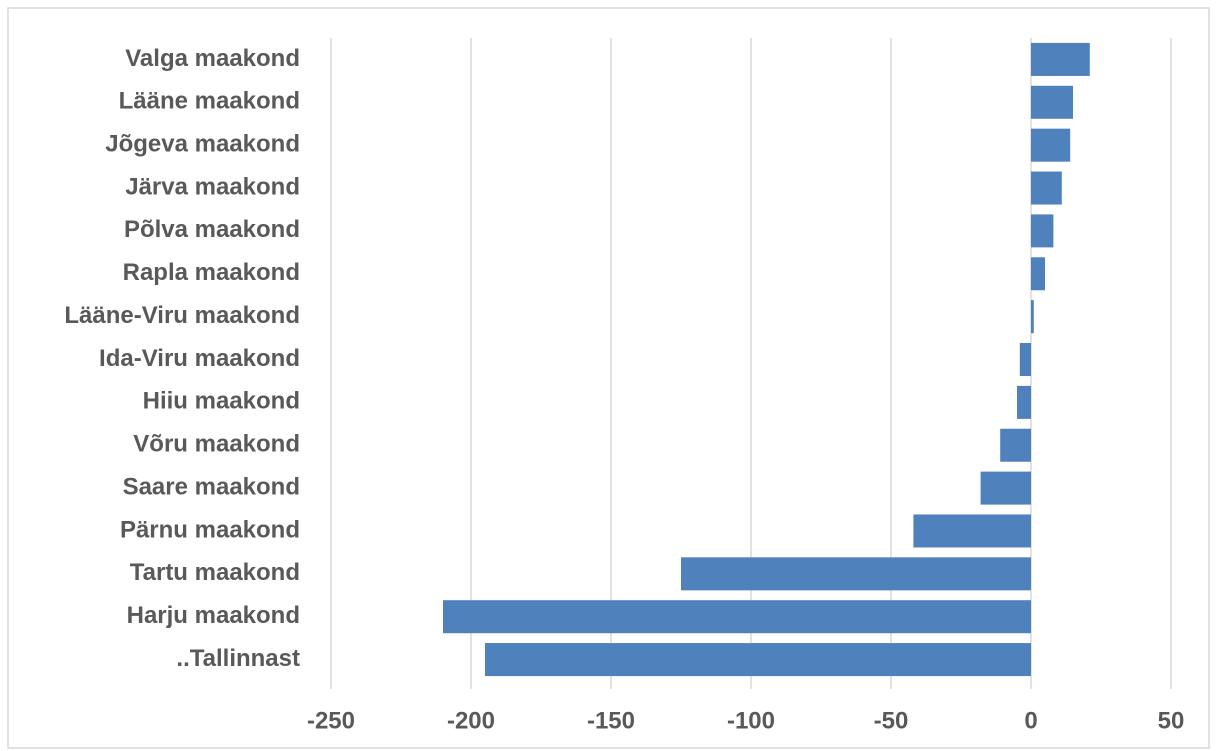 The image size is (1218, 751). I want to click on y-tick-label: Harju maakond, so click(213, 615).